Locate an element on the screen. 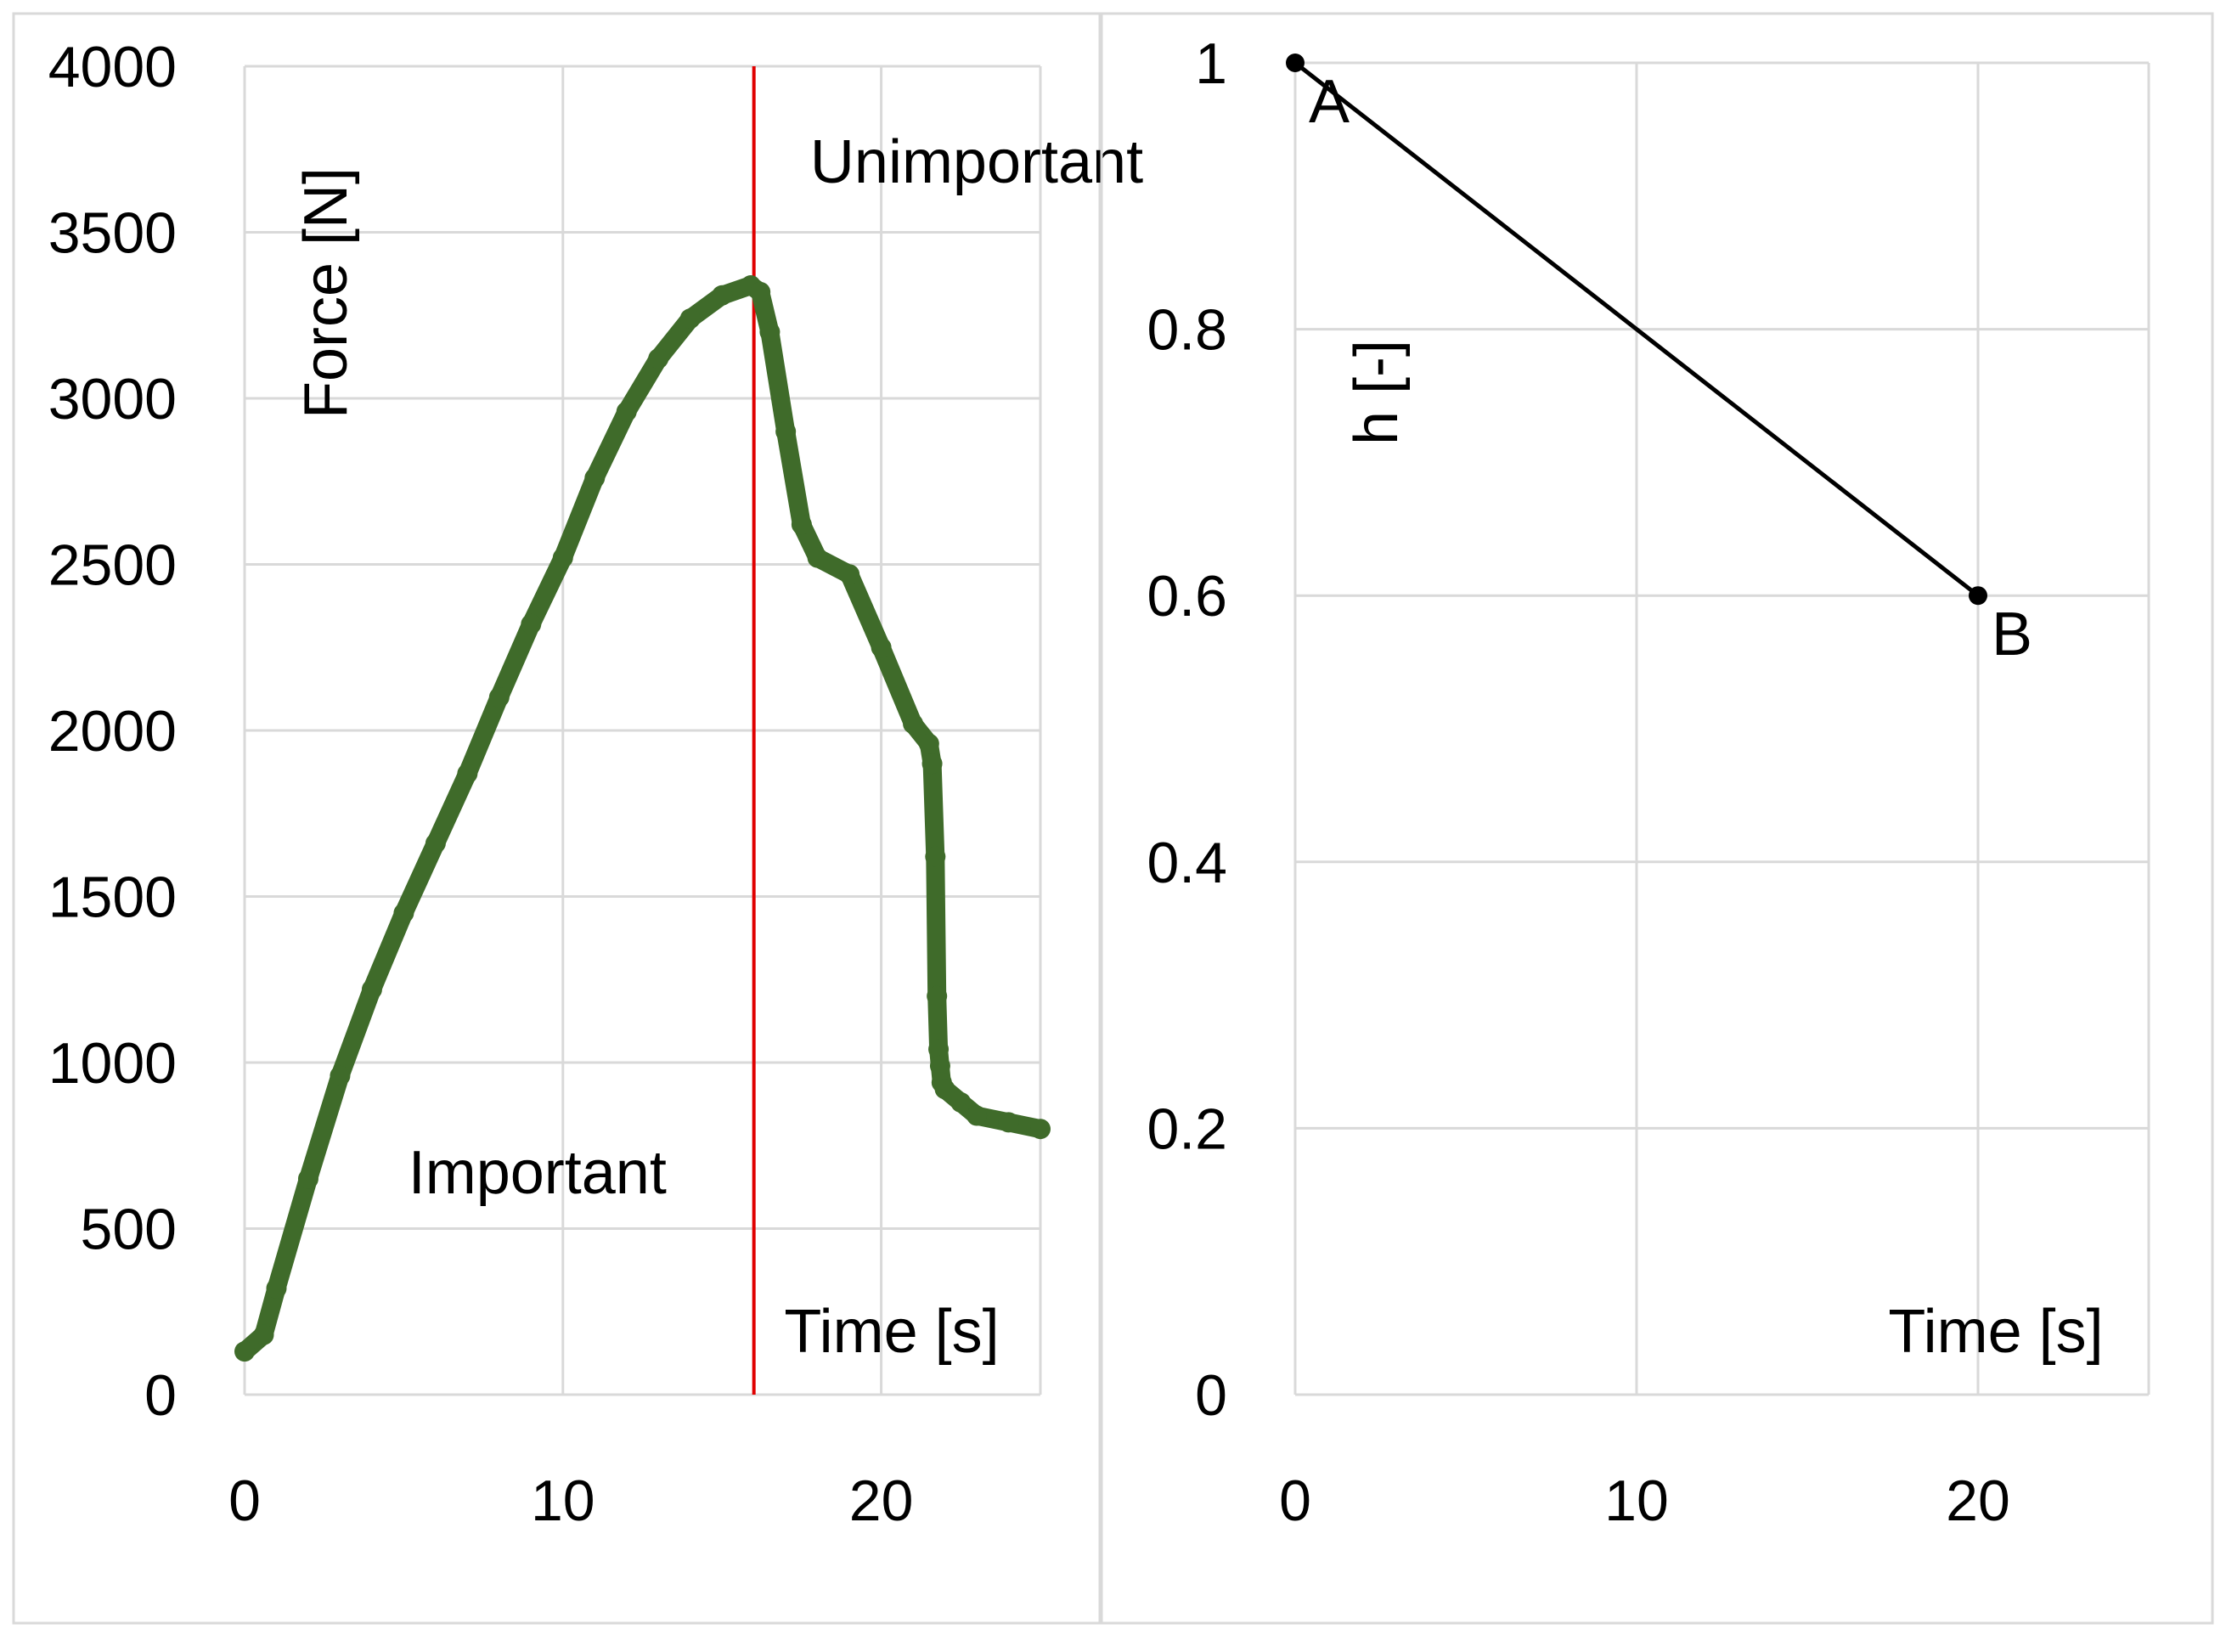 Image resolution: width=2226 pixels, height=1652 pixels. y-axis-label: Force [N] is located at coordinates (326, 293).